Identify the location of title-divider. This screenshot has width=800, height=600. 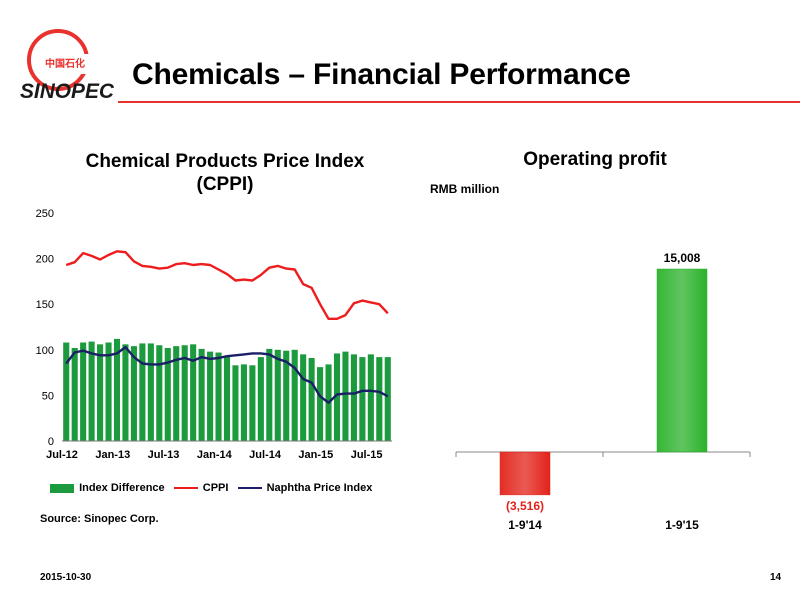
(459, 102).